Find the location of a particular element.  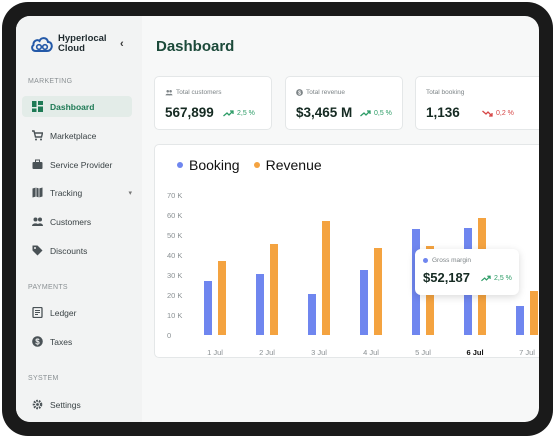

x-tick-label: 7 Jul is located at coordinates (527, 352).